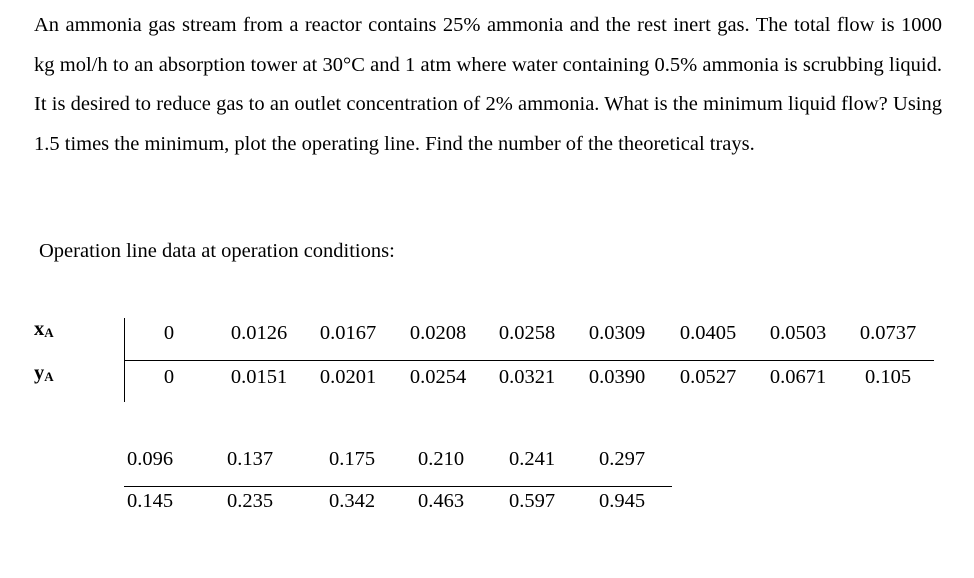  What do you see at coordinates (617, 333) in the screenshot?
I see `table-1-x-cell: 0.0309` at bounding box center [617, 333].